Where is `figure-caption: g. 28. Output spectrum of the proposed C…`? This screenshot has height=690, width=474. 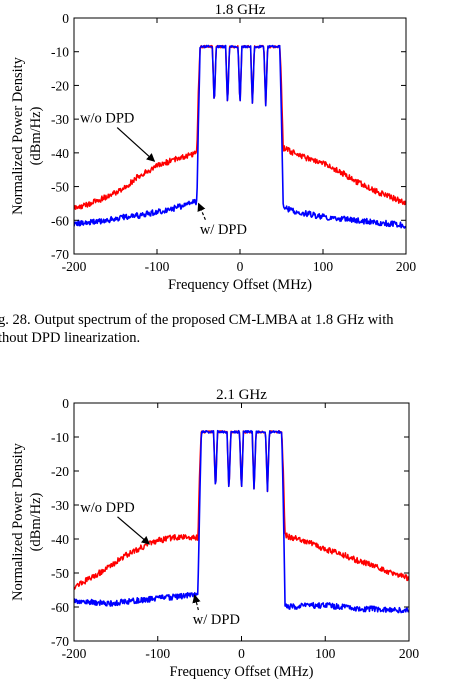
figure-caption: g. 28. Output spectrum of the proposed C… is located at coordinates (237, 329).